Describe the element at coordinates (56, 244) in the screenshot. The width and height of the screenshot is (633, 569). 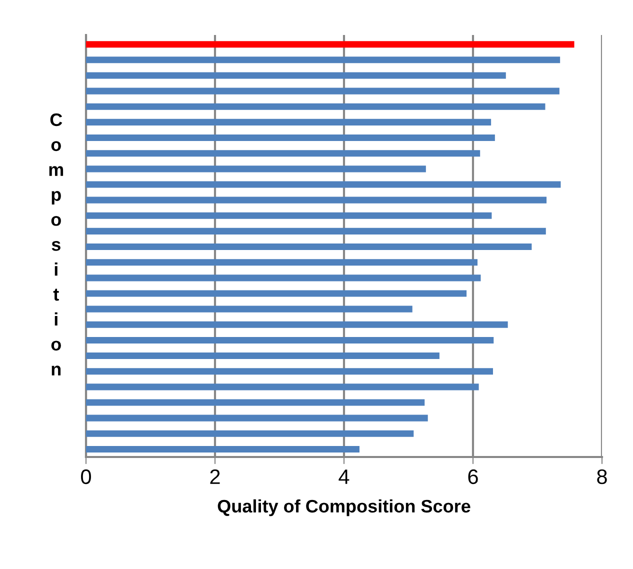
I see `text: Composition` at that location.